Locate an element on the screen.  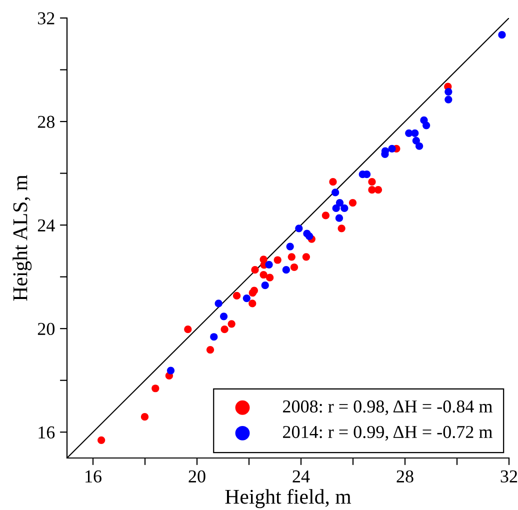
y-tick-label: 32 is located at coordinates (46, 18).